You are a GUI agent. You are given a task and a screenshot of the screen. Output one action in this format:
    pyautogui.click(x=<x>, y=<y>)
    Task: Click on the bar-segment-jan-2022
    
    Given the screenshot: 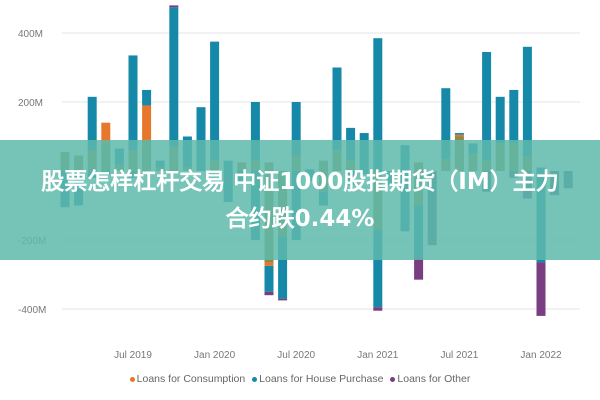 What is the action you would take?
    pyautogui.click(x=541, y=289)
    